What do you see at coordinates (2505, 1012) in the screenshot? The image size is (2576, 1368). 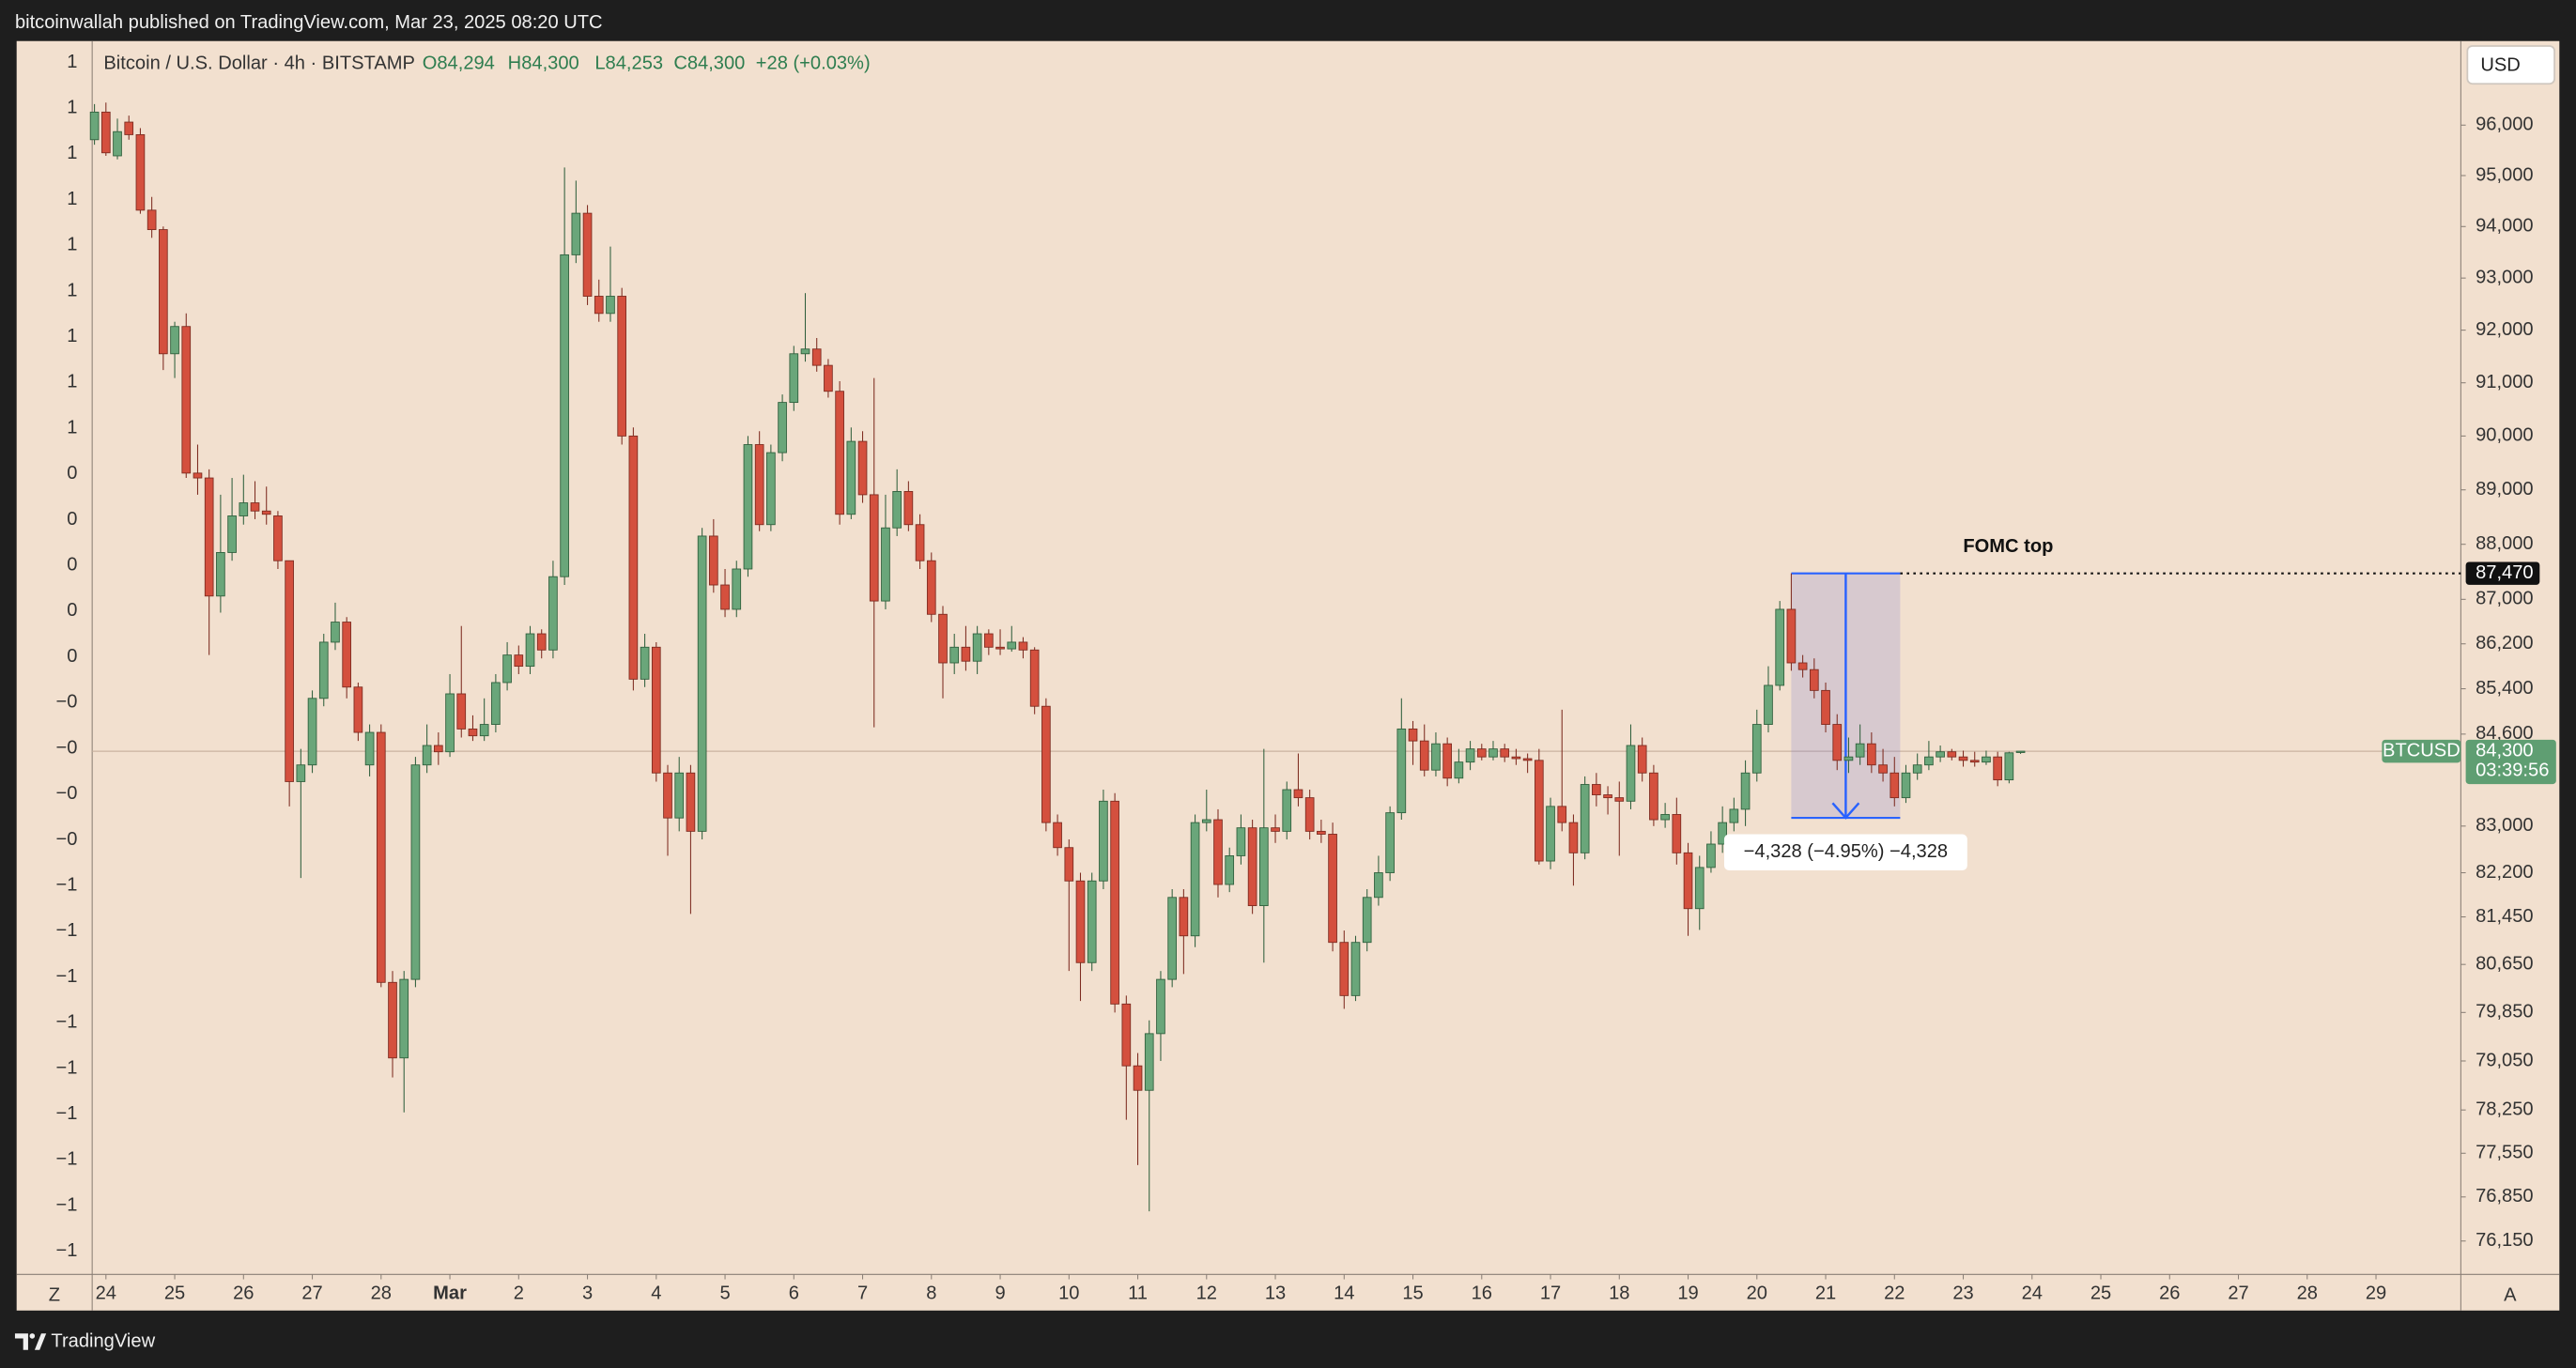 I see `y-tick-label: 79,850` at bounding box center [2505, 1012].